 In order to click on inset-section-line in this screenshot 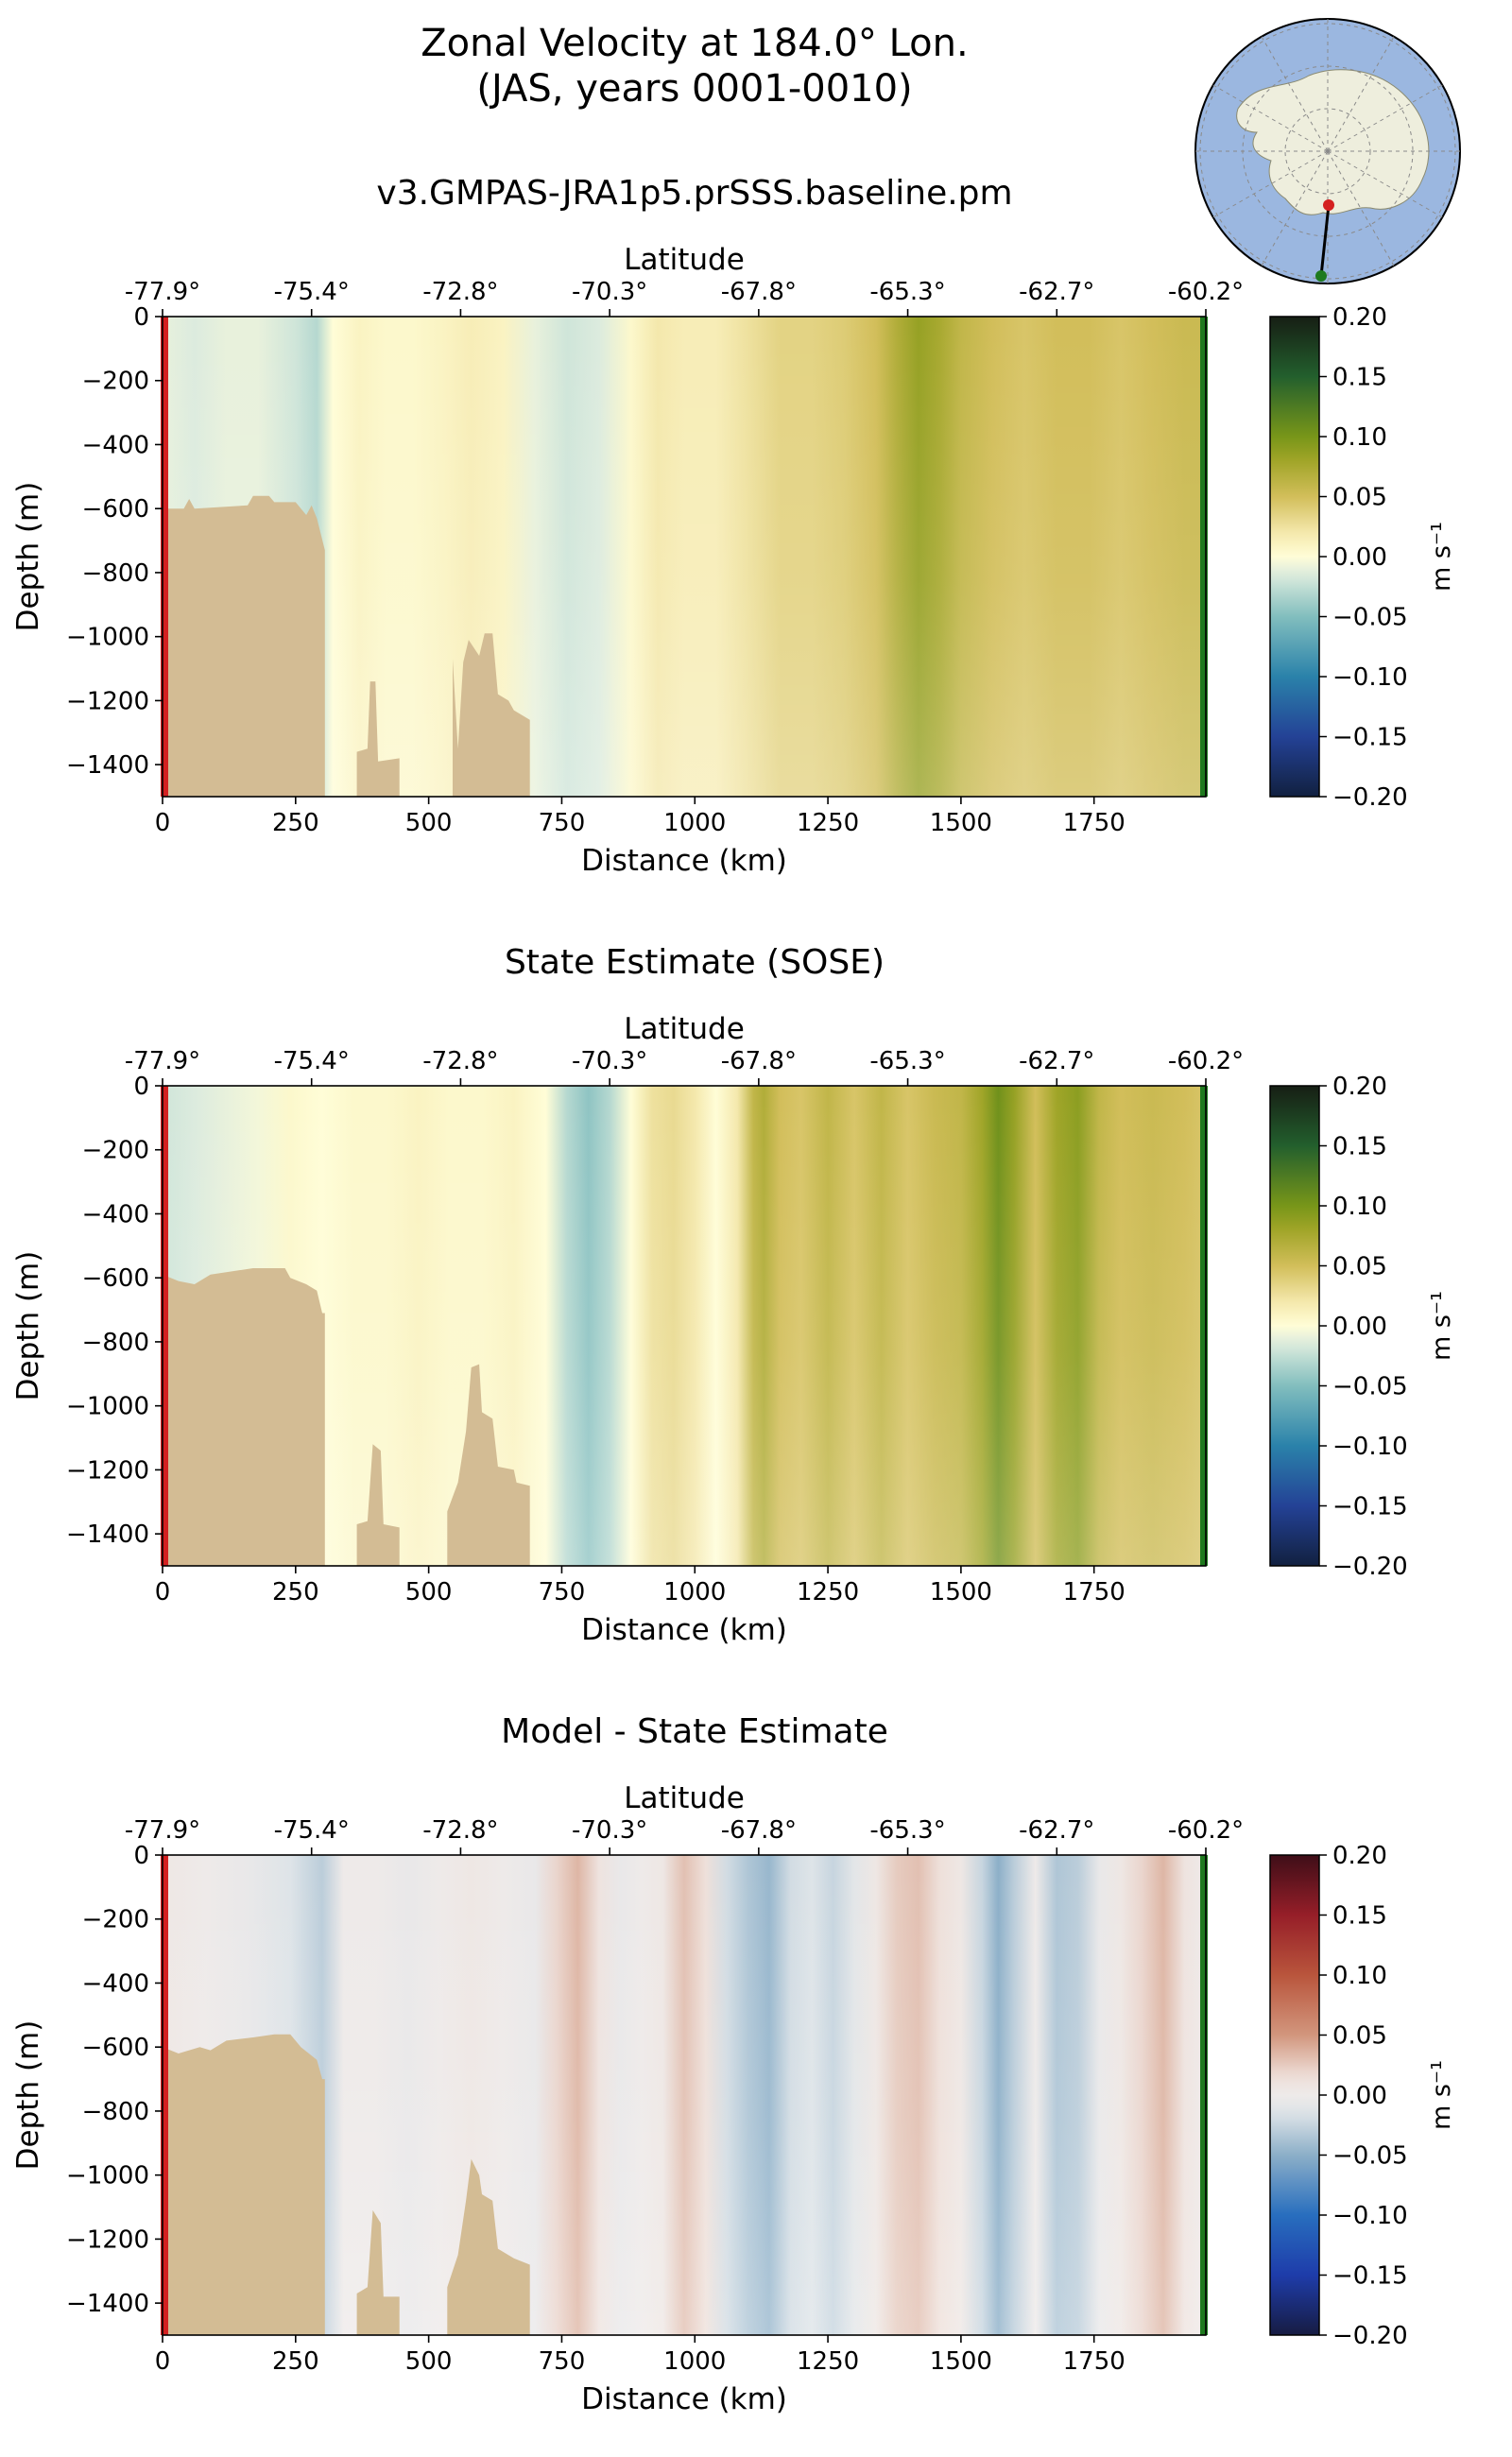, I will do `click(1325, 240)`.